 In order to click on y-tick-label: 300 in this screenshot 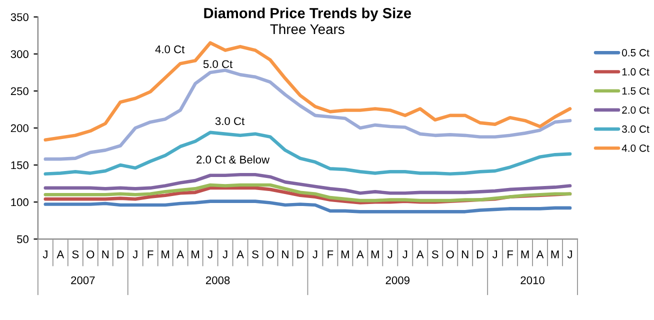, I will do `click(19, 54)`.